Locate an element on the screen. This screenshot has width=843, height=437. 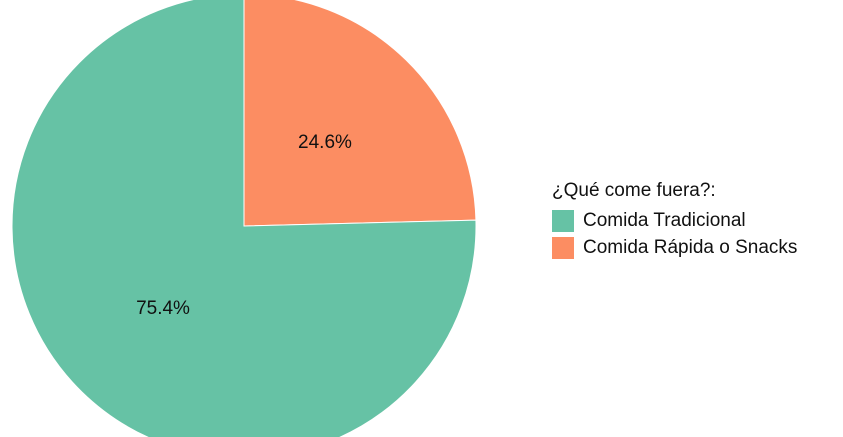
legend-item-comida-tradicional: Comida Tradicional is located at coordinates (674, 220).